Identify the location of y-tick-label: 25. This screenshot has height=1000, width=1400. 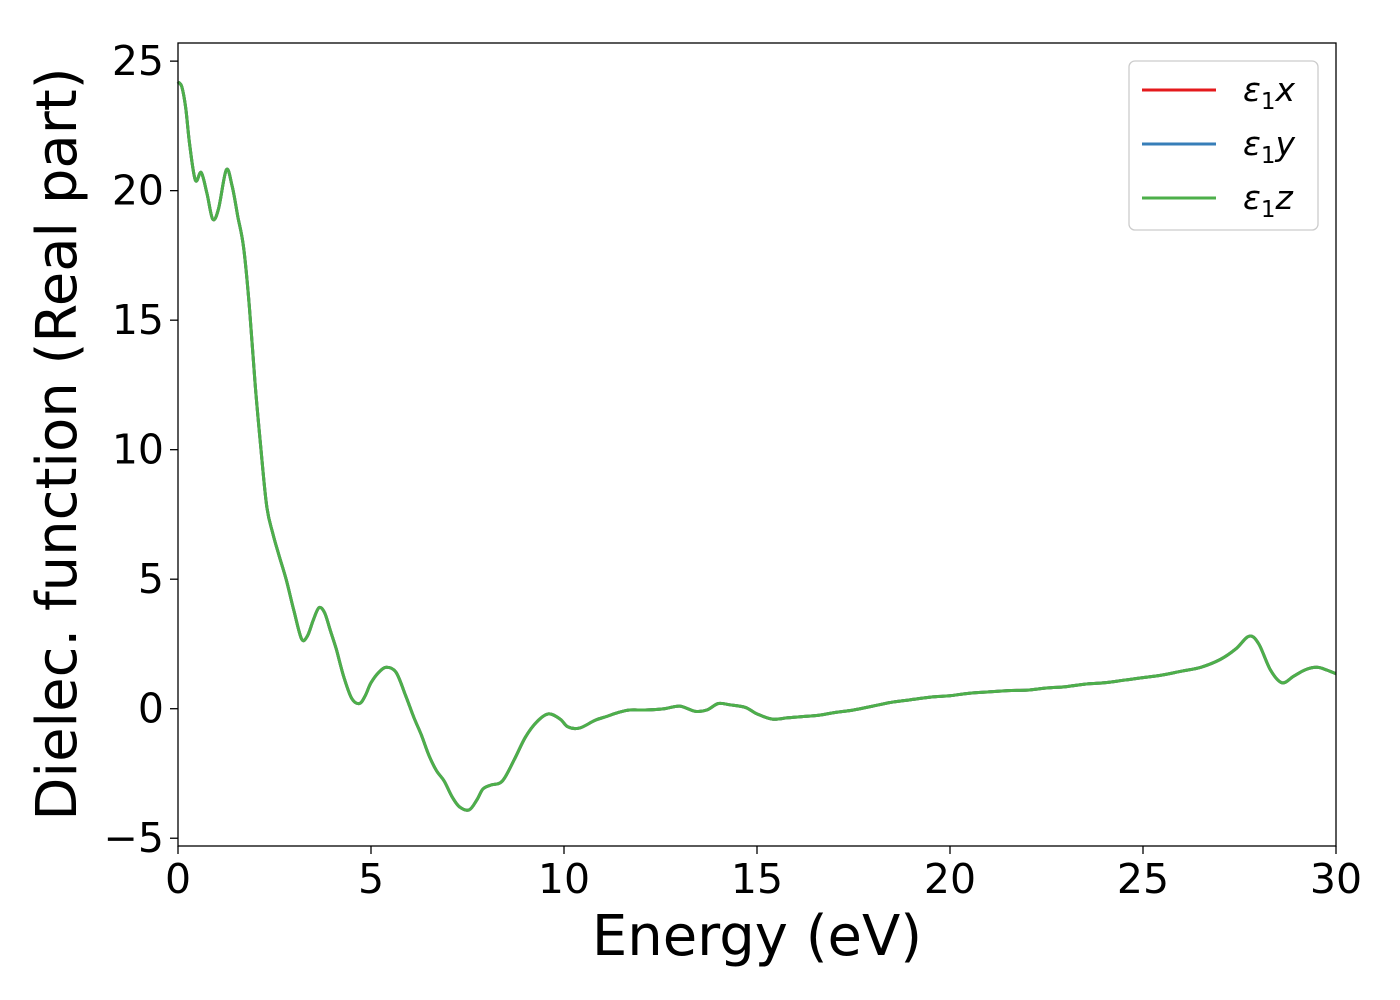
(138, 61).